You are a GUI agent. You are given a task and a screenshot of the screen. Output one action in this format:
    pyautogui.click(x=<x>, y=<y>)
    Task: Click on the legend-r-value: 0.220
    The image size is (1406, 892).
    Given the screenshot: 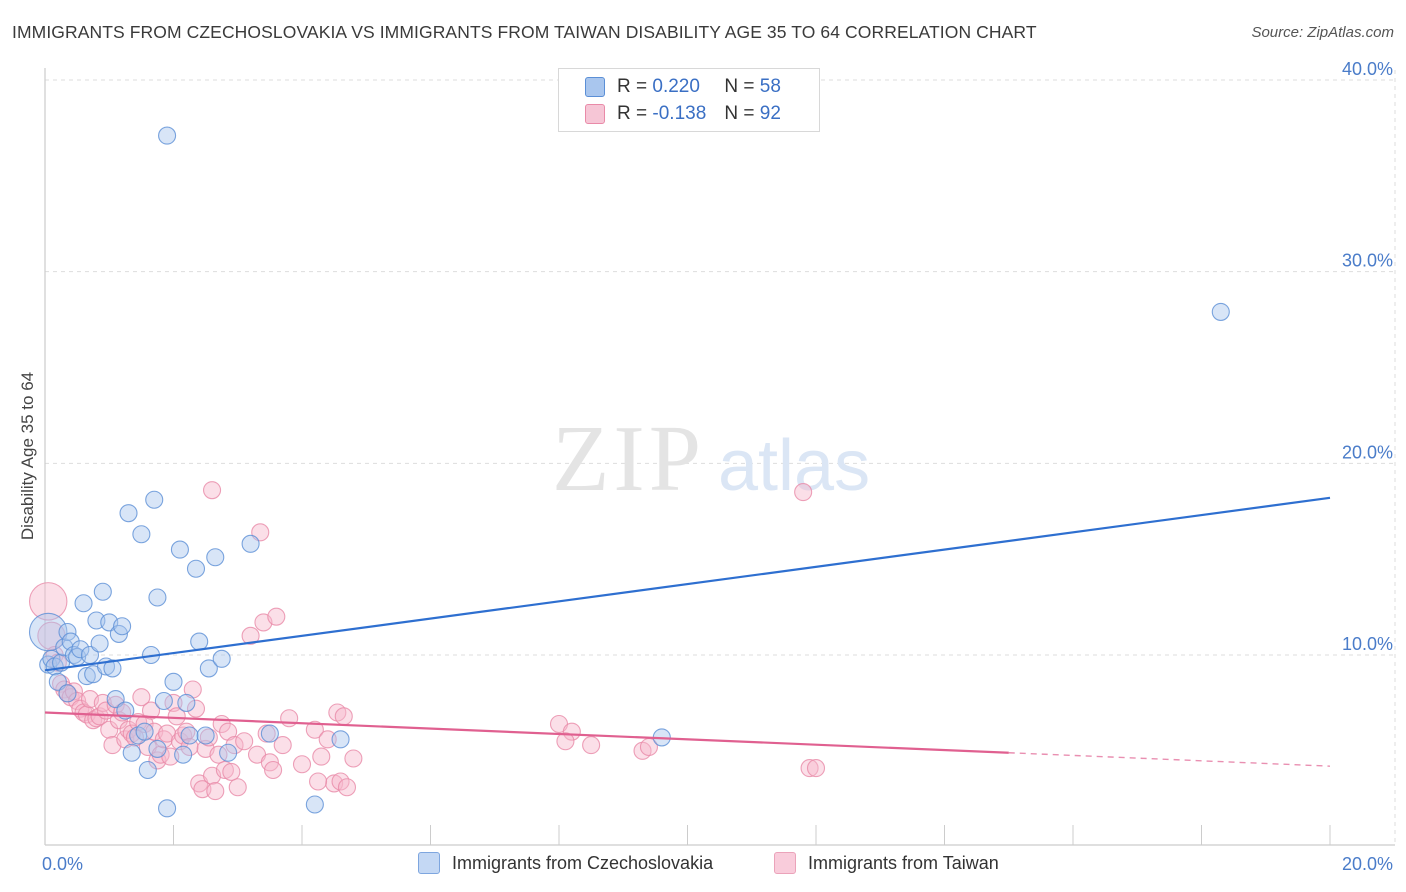 What is the action you would take?
    pyautogui.click(x=676, y=86)
    